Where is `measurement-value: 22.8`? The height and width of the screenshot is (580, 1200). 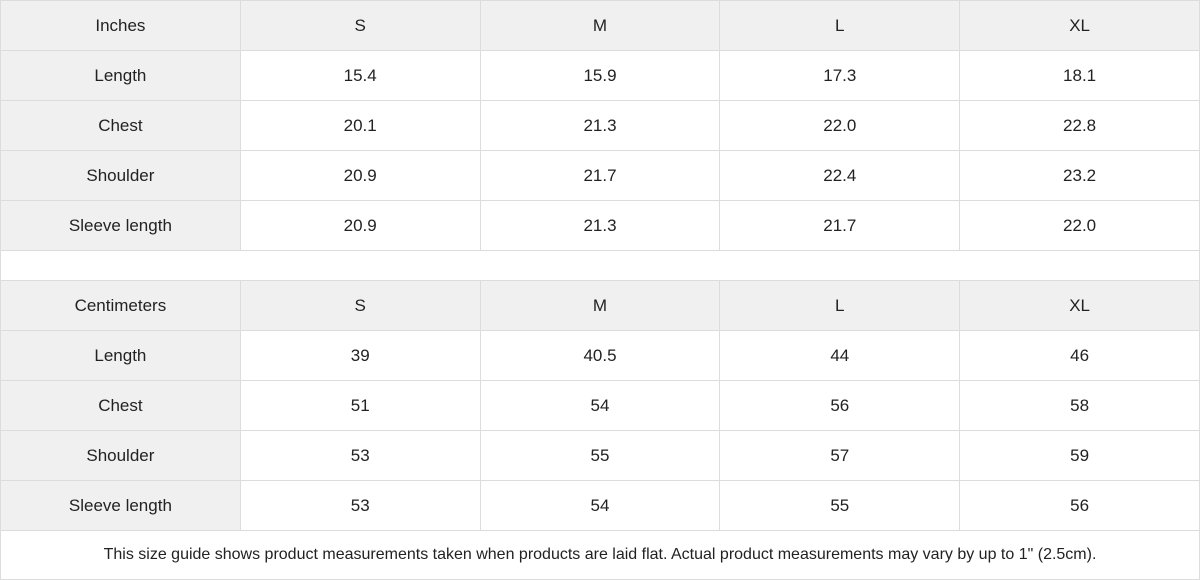
measurement-value: 22.8 is located at coordinates (1079, 125).